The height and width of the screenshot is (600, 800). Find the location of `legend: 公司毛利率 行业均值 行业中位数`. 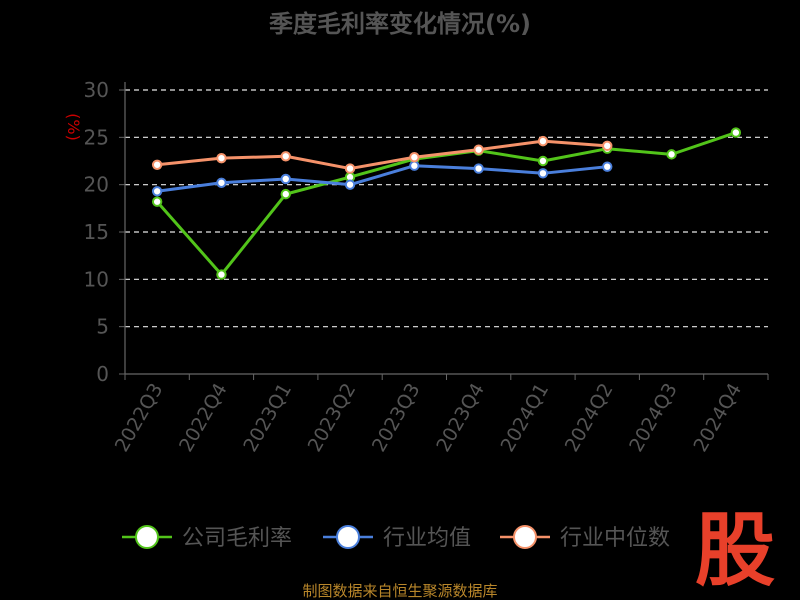

legend: 公司毛利率 行业均值 行业中位数 is located at coordinates (396, 538).